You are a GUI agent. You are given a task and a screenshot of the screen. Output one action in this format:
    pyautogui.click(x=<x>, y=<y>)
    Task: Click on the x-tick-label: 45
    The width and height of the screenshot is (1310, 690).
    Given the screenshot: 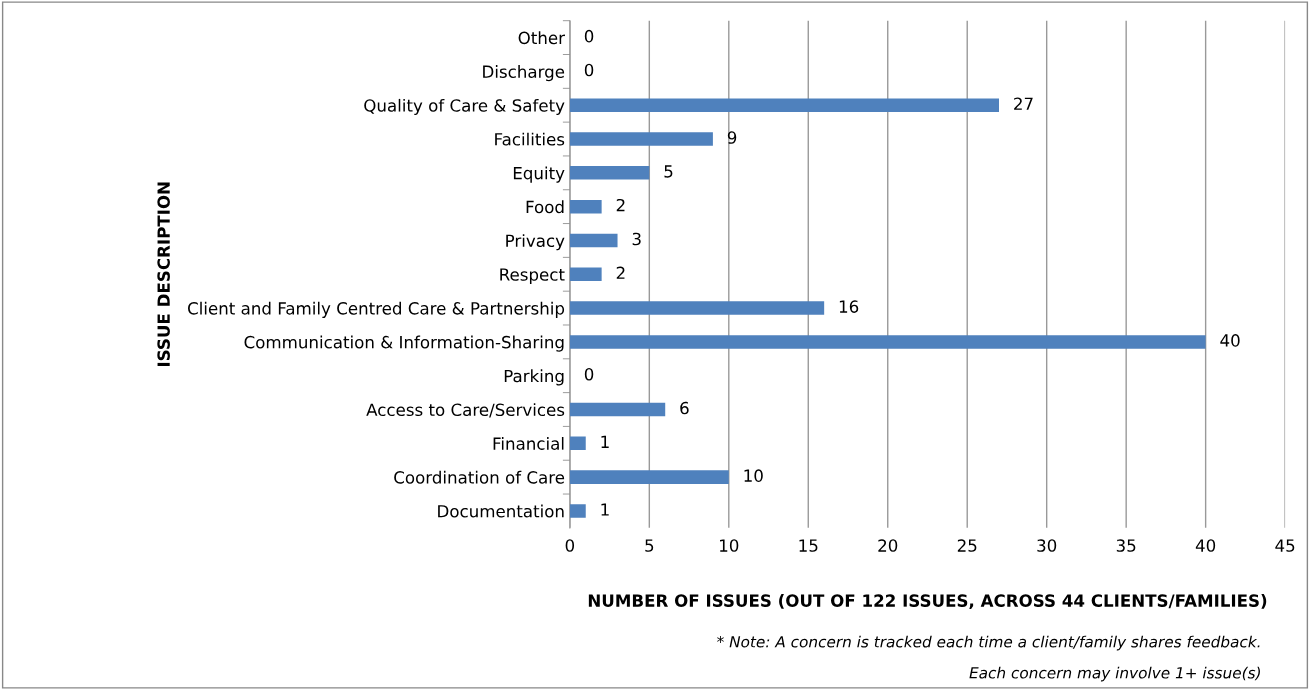 What is the action you would take?
    pyautogui.click(x=1285, y=545)
    